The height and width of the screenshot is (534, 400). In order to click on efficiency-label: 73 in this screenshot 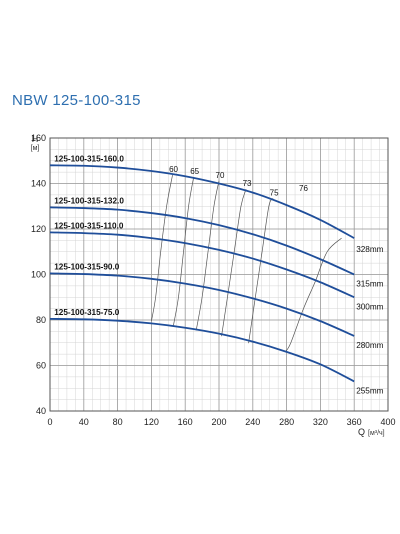, I will do `click(247, 183)`.